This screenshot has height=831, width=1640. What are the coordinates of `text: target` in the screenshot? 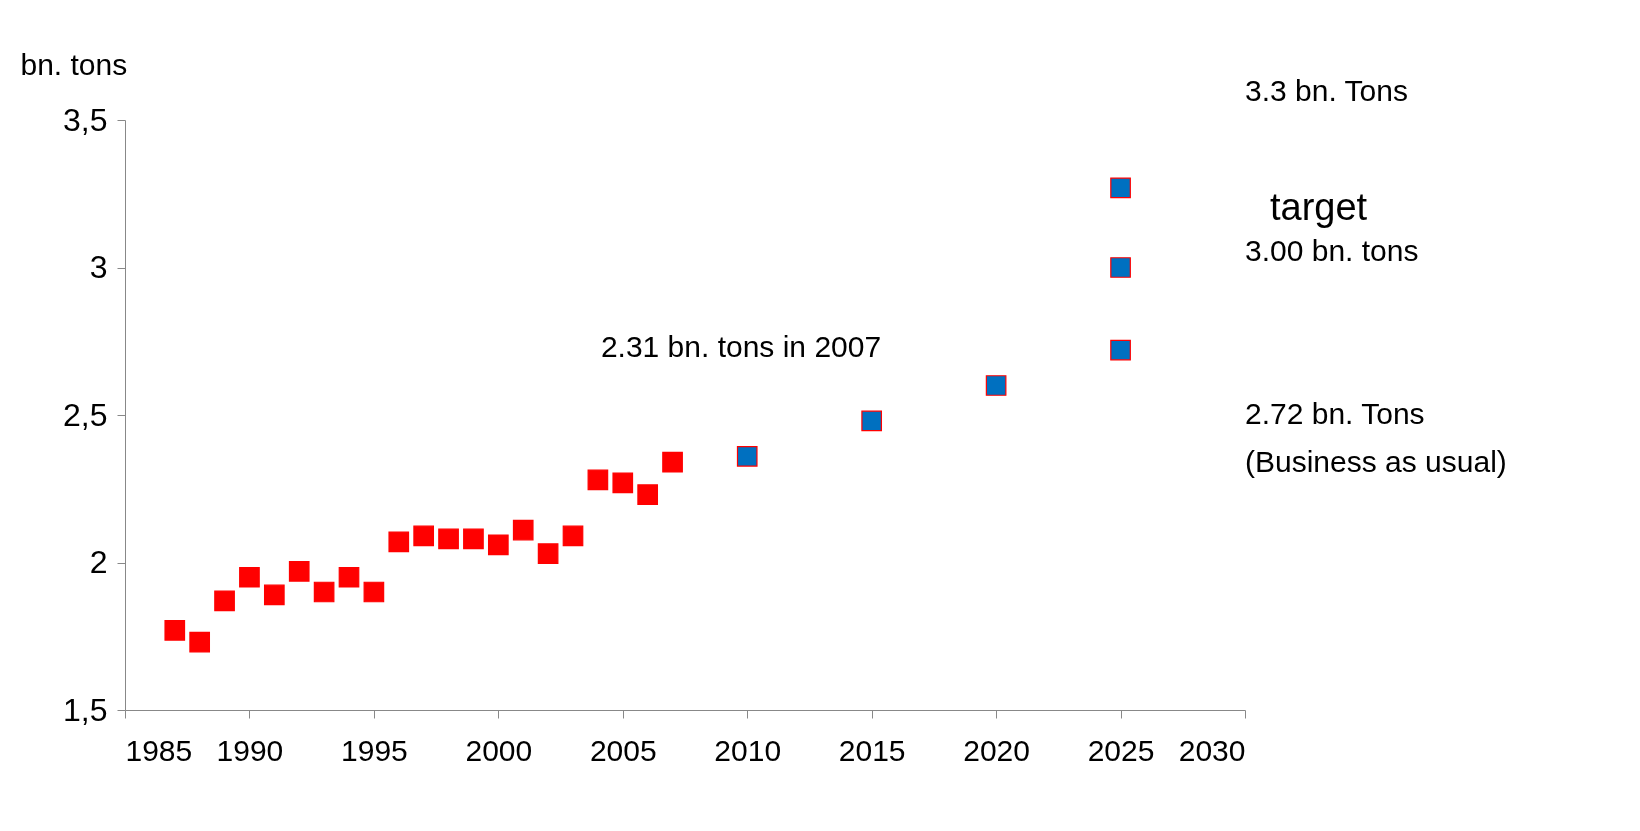 It's located at (1319, 207).